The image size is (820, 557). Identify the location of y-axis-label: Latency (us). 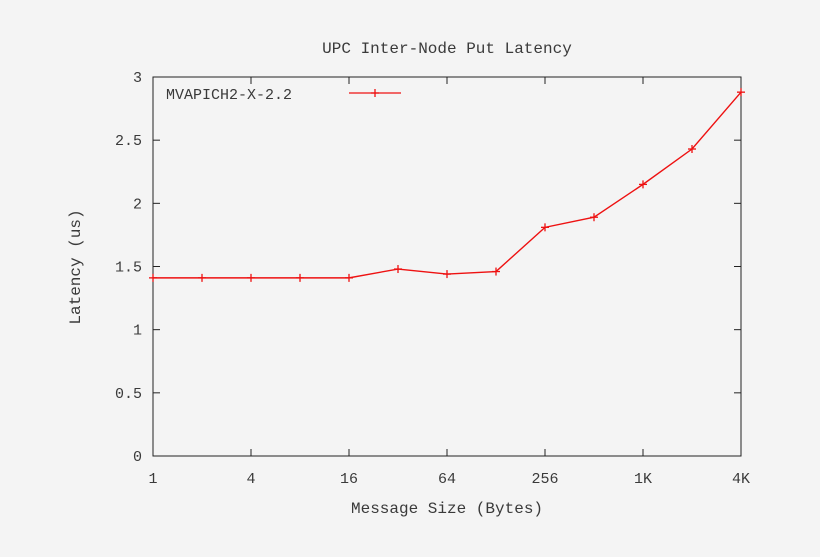
(76, 266).